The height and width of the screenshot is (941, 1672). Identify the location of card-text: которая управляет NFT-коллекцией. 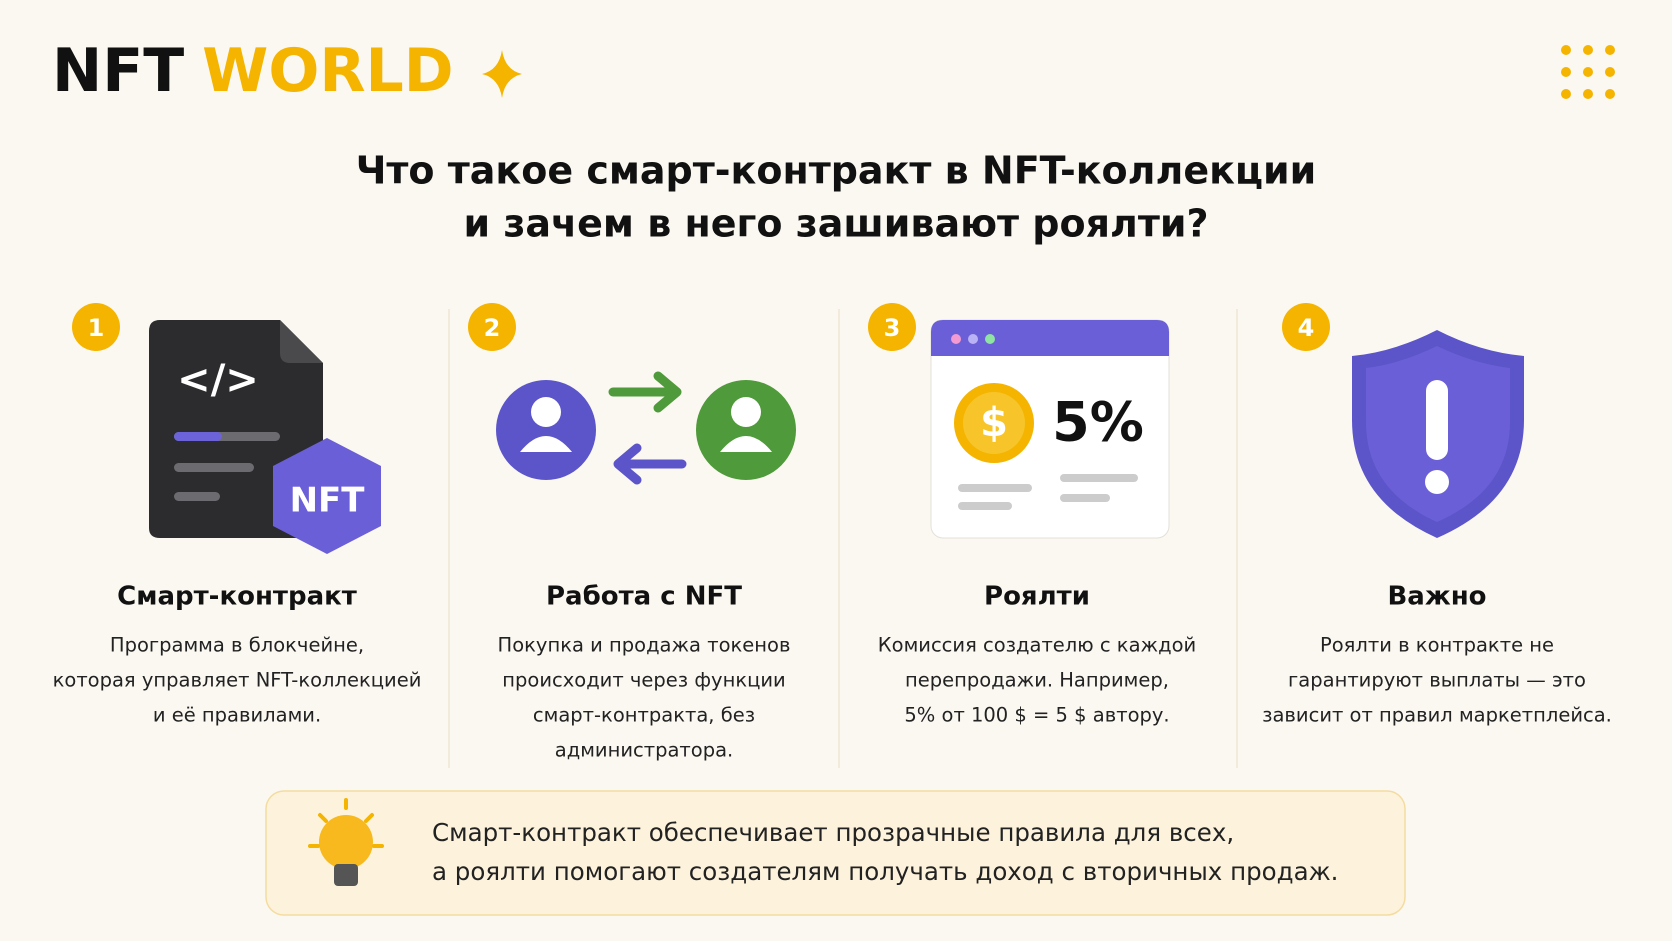
(237, 680).